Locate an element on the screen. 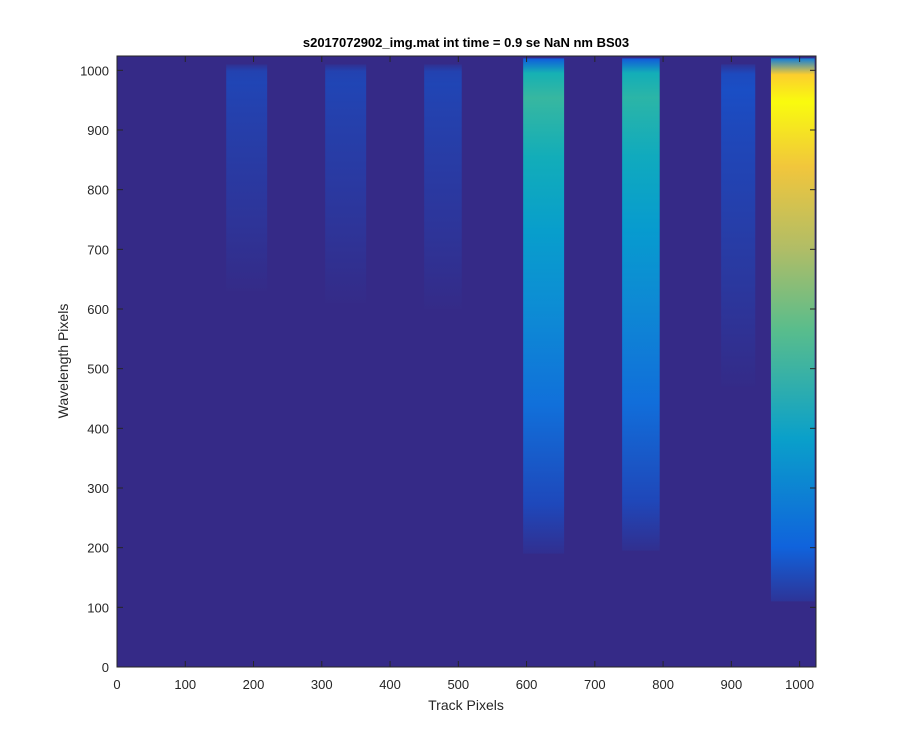 The image size is (900, 750). x-tick-label: 300 is located at coordinates (322, 684).